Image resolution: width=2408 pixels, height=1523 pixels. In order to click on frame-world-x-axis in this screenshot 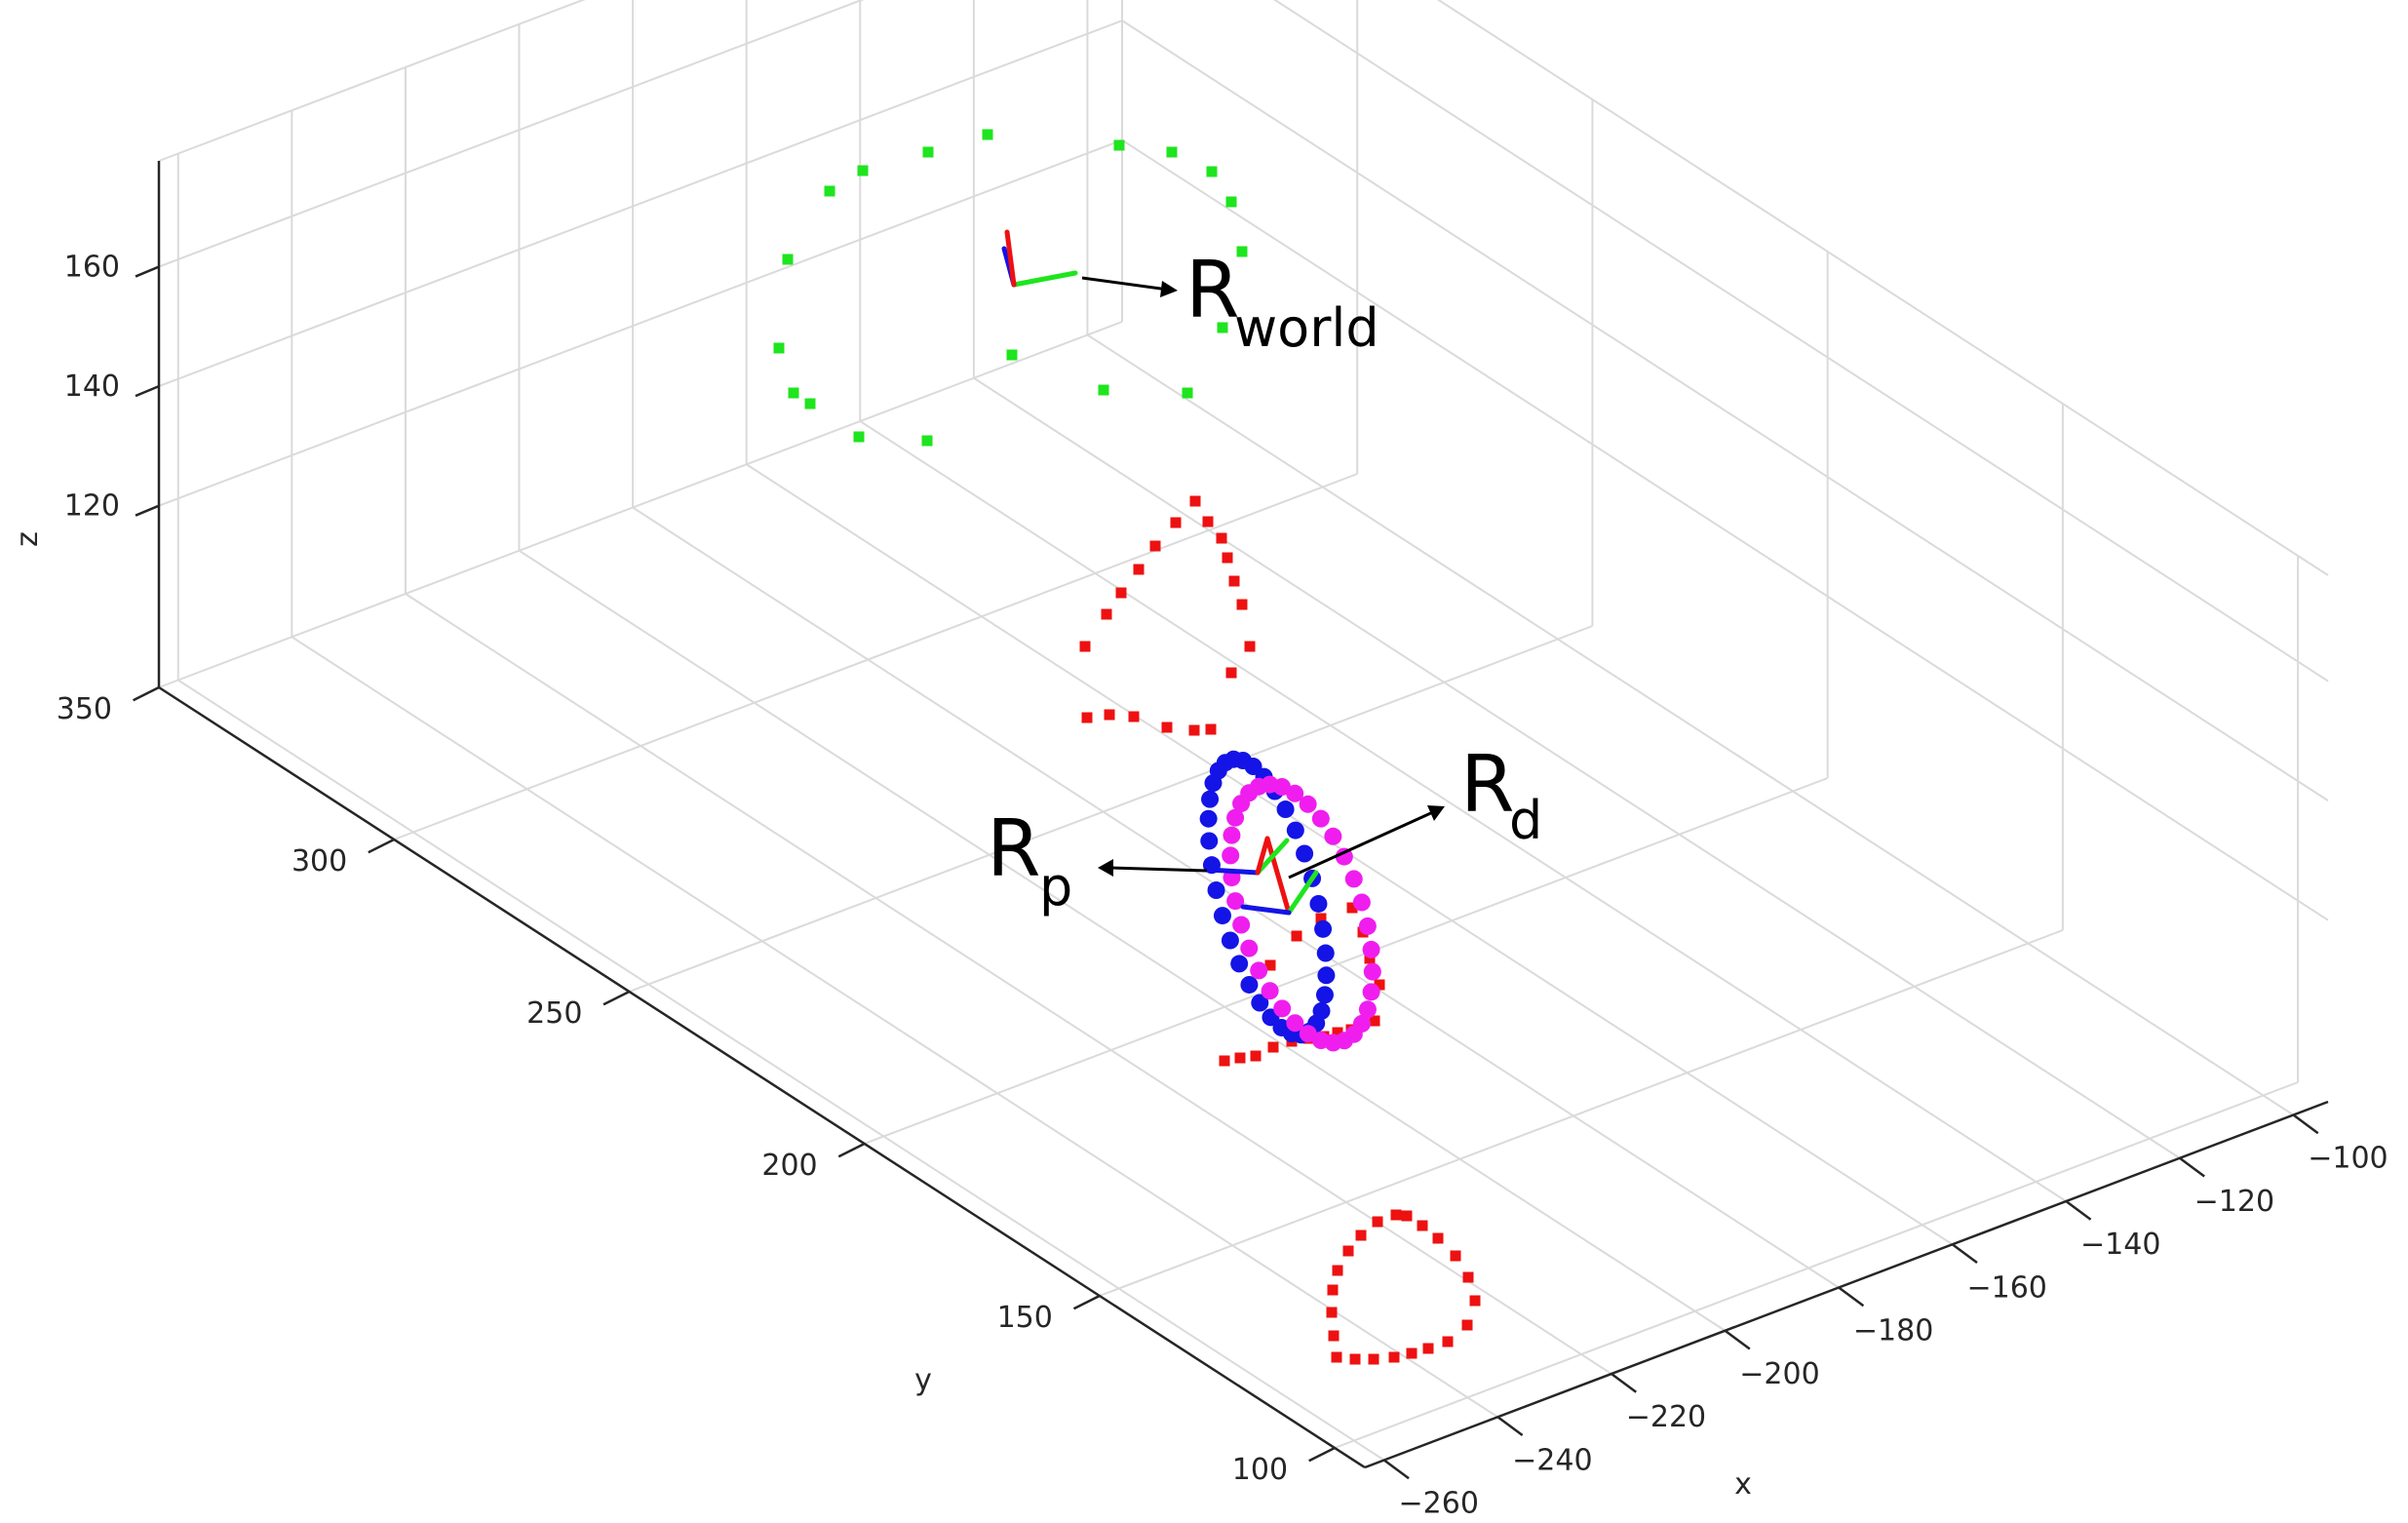, I will do `click(1010, 258)`.